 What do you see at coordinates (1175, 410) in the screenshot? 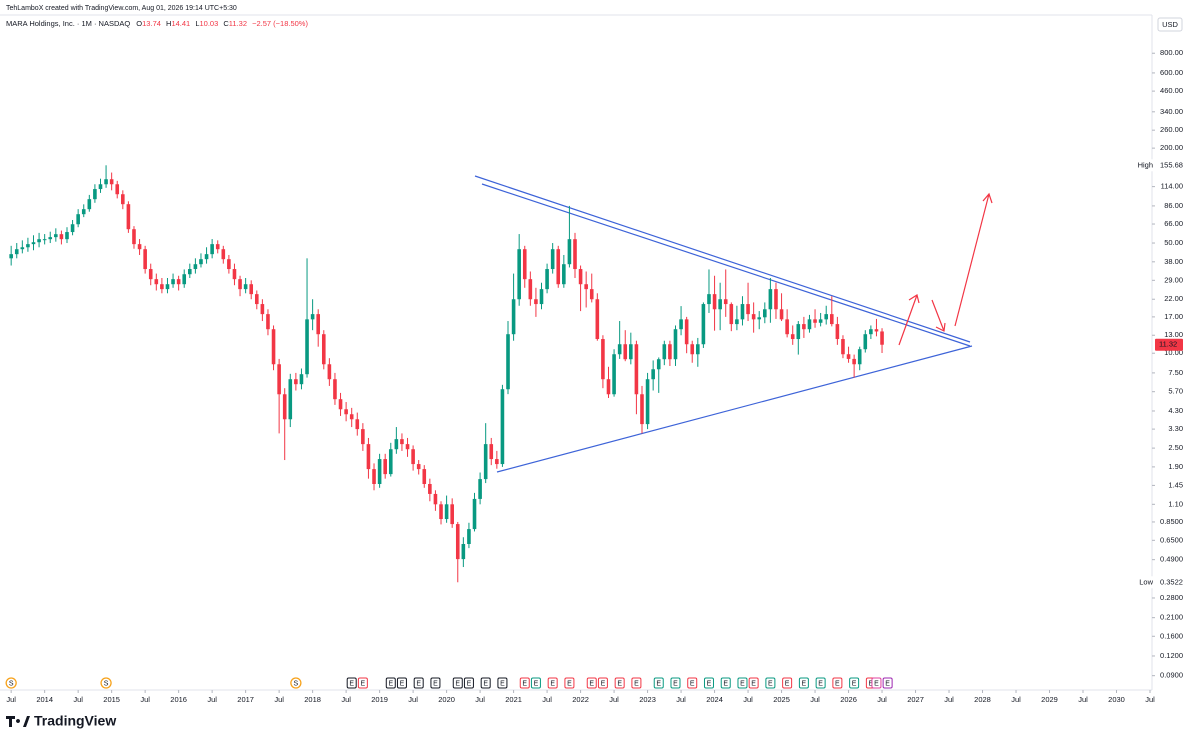
I see `y-tick-label: 4.30` at bounding box center [1175, 410].